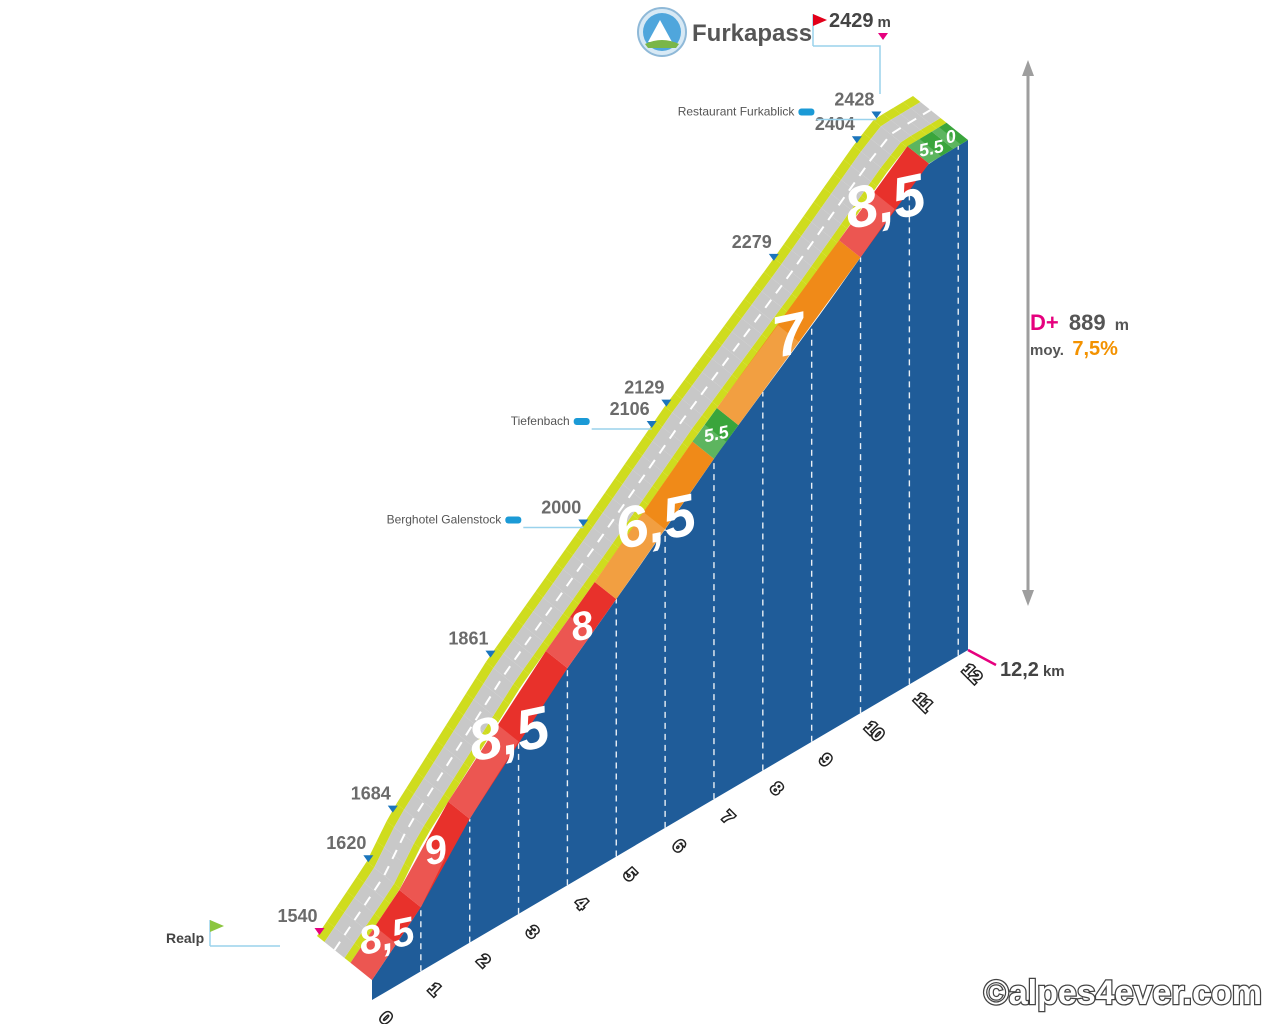  What do you see at coordinates (777, 789) in the screenshot?
I see `km-tick-label: 8` at bounding box center [777, 789].